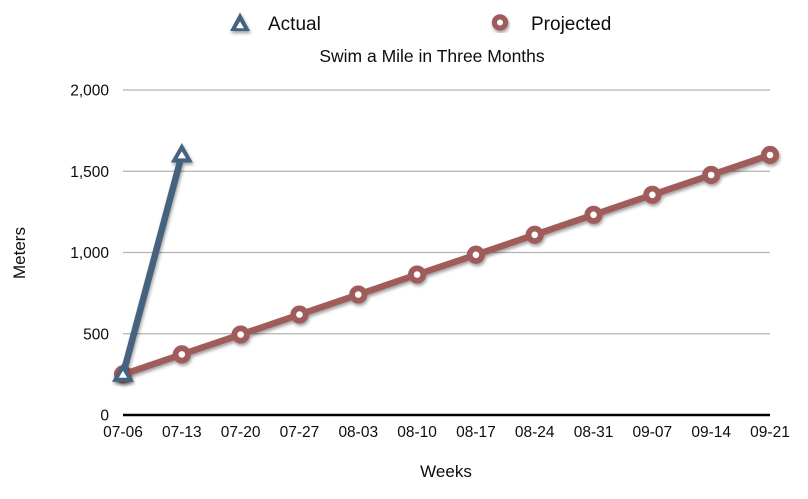 The width and height of the screenshot is (808, 499). I want to click on y-tick-label: 0, so click(104, 416).